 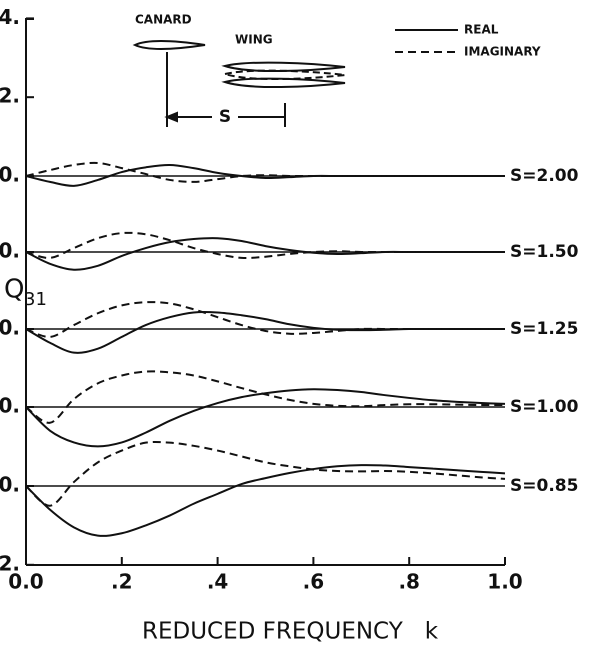 I want to click on x-tick-label: .6, so click(x=314, y=582).